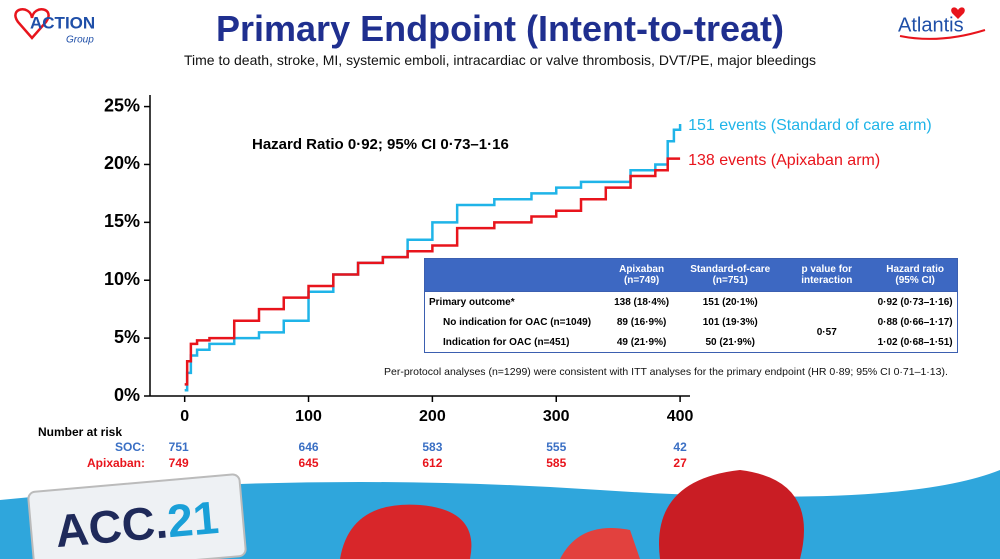 This screenshot has width=1000, height=559. Describe the element at coordinates (730, 302) in the screenshot. I see `cell: 151 (20·1%)` at that location.